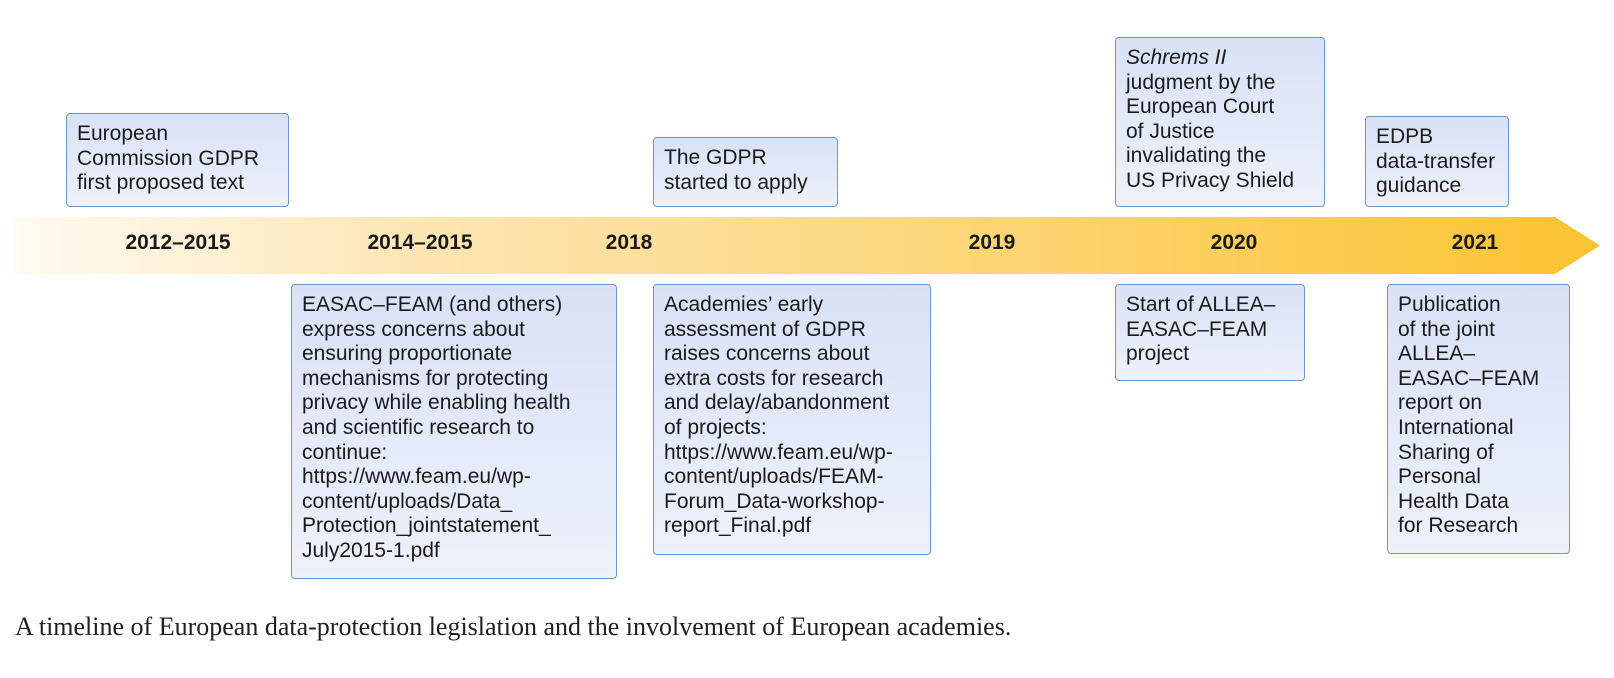 This screenshot has width=1614, height=678. I want to click on timeline-arrow, so click(807, 245).